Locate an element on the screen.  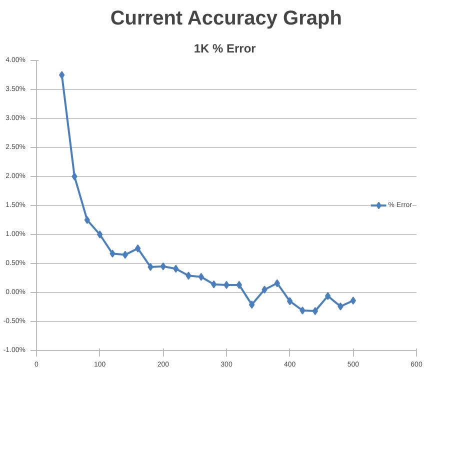
chart-title: Current Accuracy Graph is located at coordinates (226, 19).